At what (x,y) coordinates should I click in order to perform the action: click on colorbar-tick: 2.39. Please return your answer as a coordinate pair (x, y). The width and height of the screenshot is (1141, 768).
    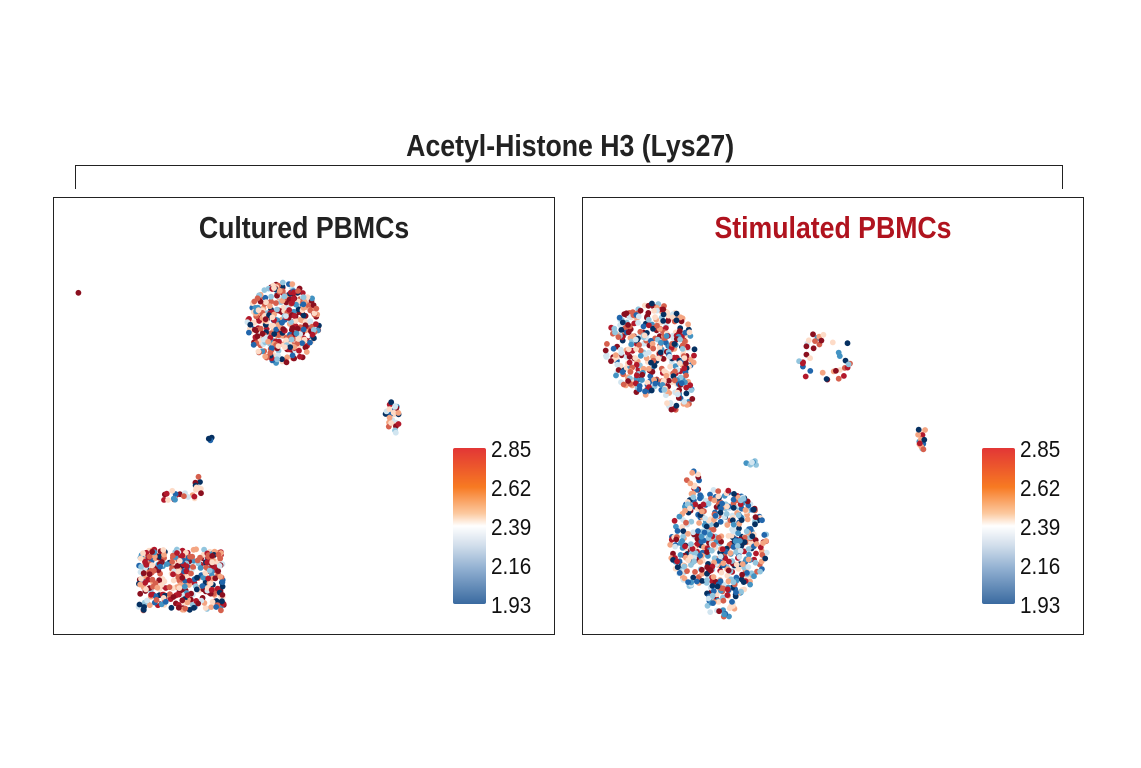
    Looking at the image, I should click on (1040, 527).